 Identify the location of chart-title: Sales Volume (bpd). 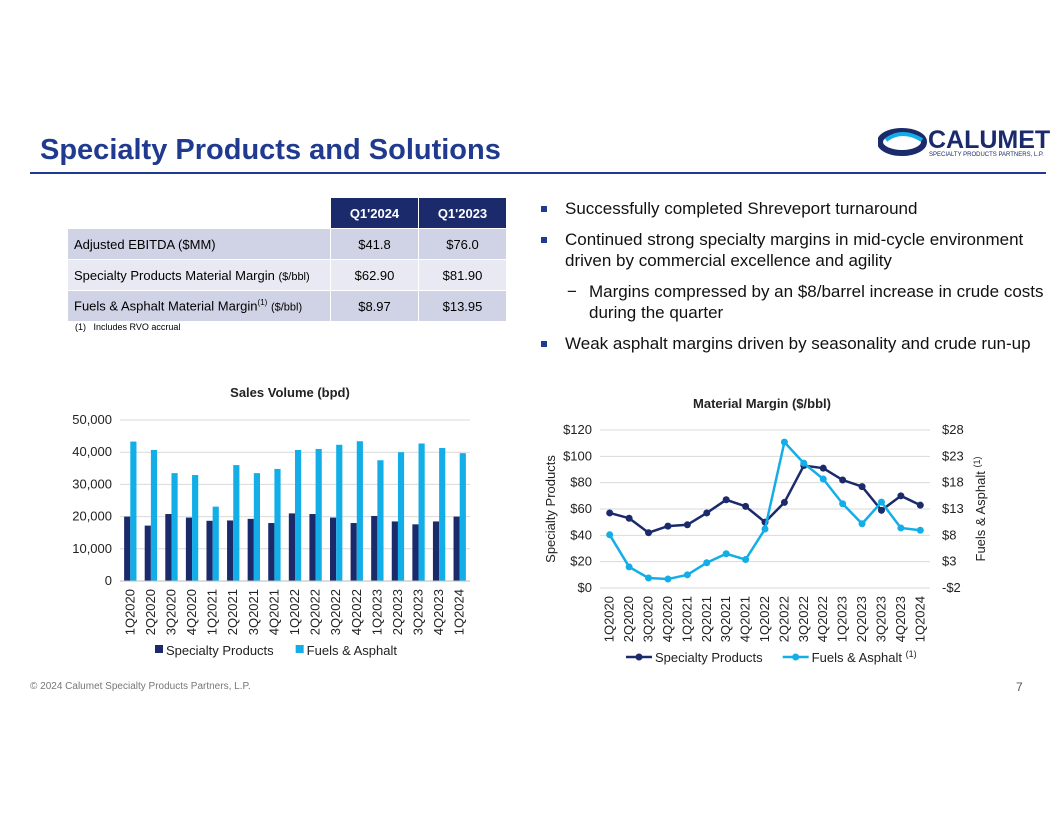
(290, 392).